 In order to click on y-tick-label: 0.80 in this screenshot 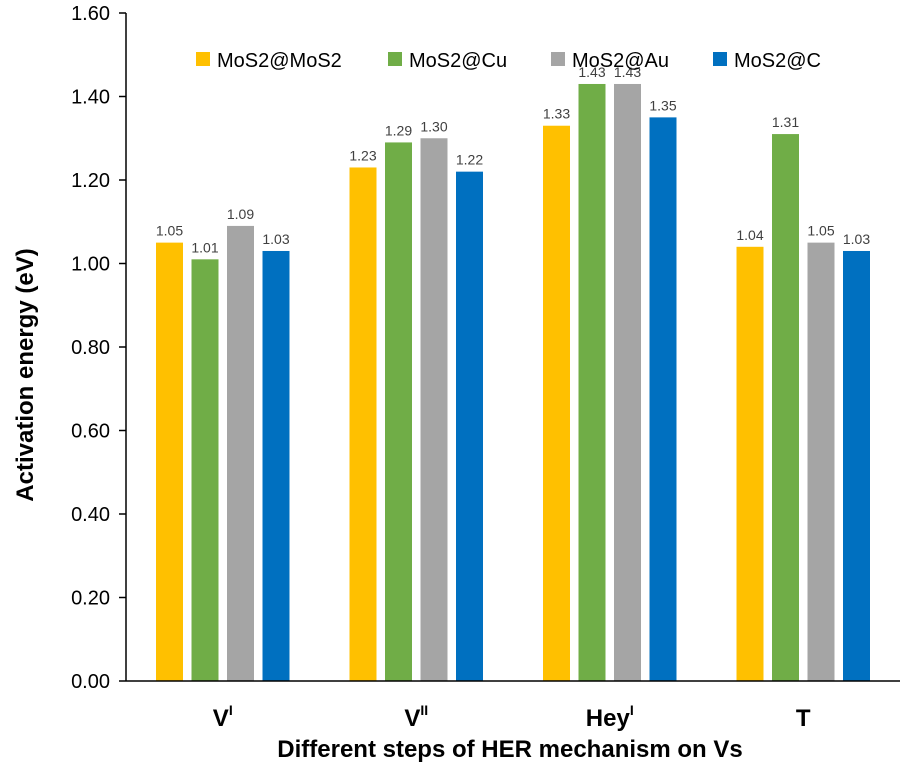, I will do `click(90, 348)`.